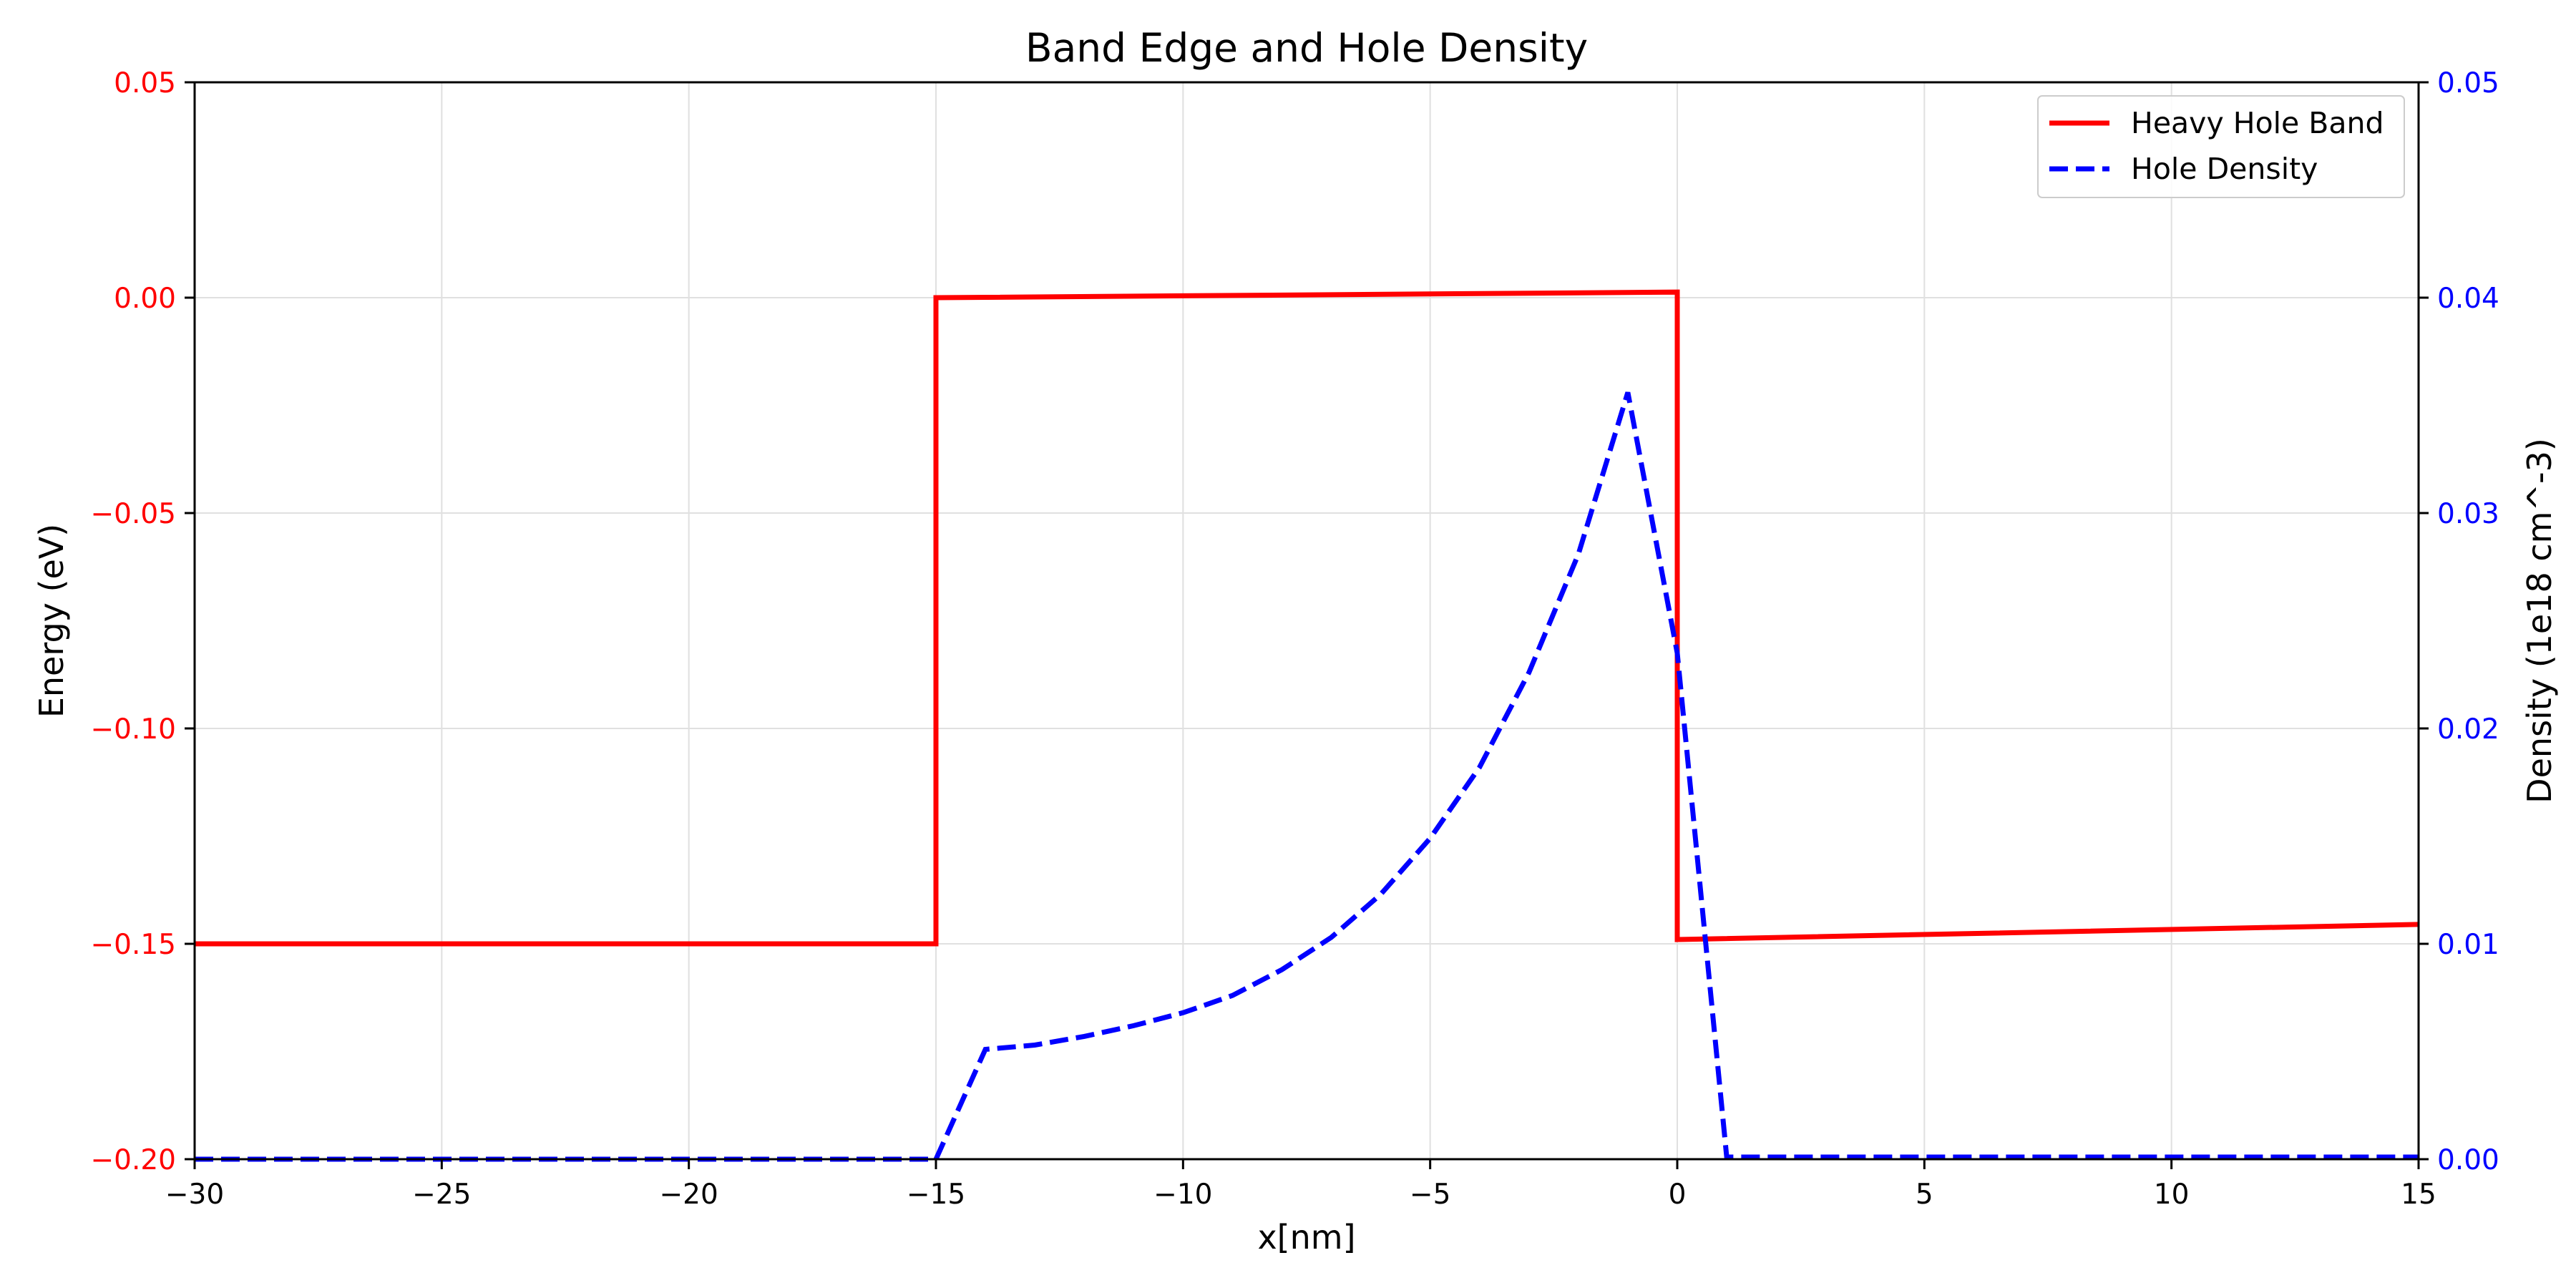  Describe the element at coordinates (133, 1160) in the screenshot. I see `left-tick-label: −0.20` at that location.